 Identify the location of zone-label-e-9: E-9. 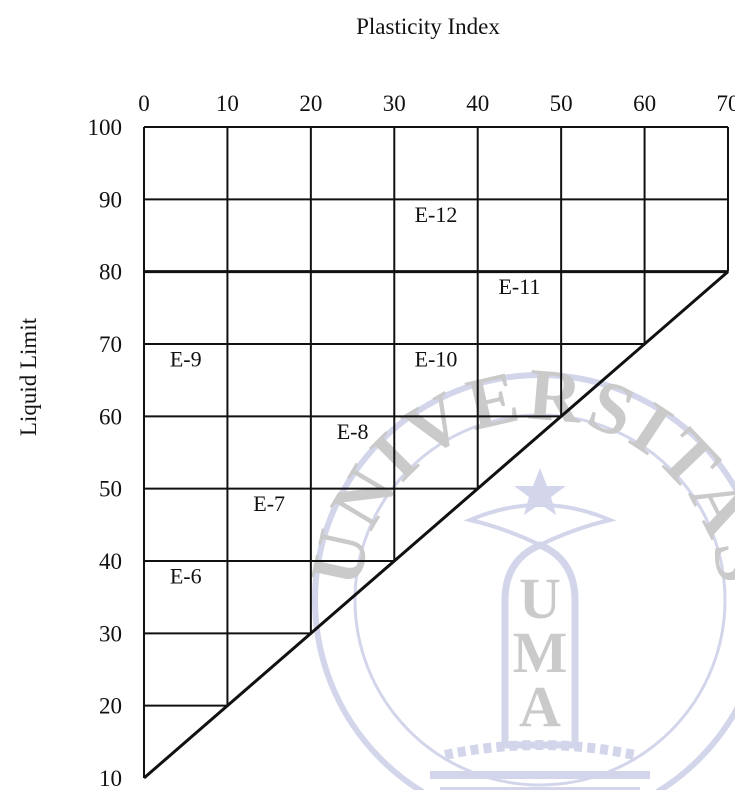
(186, 358).